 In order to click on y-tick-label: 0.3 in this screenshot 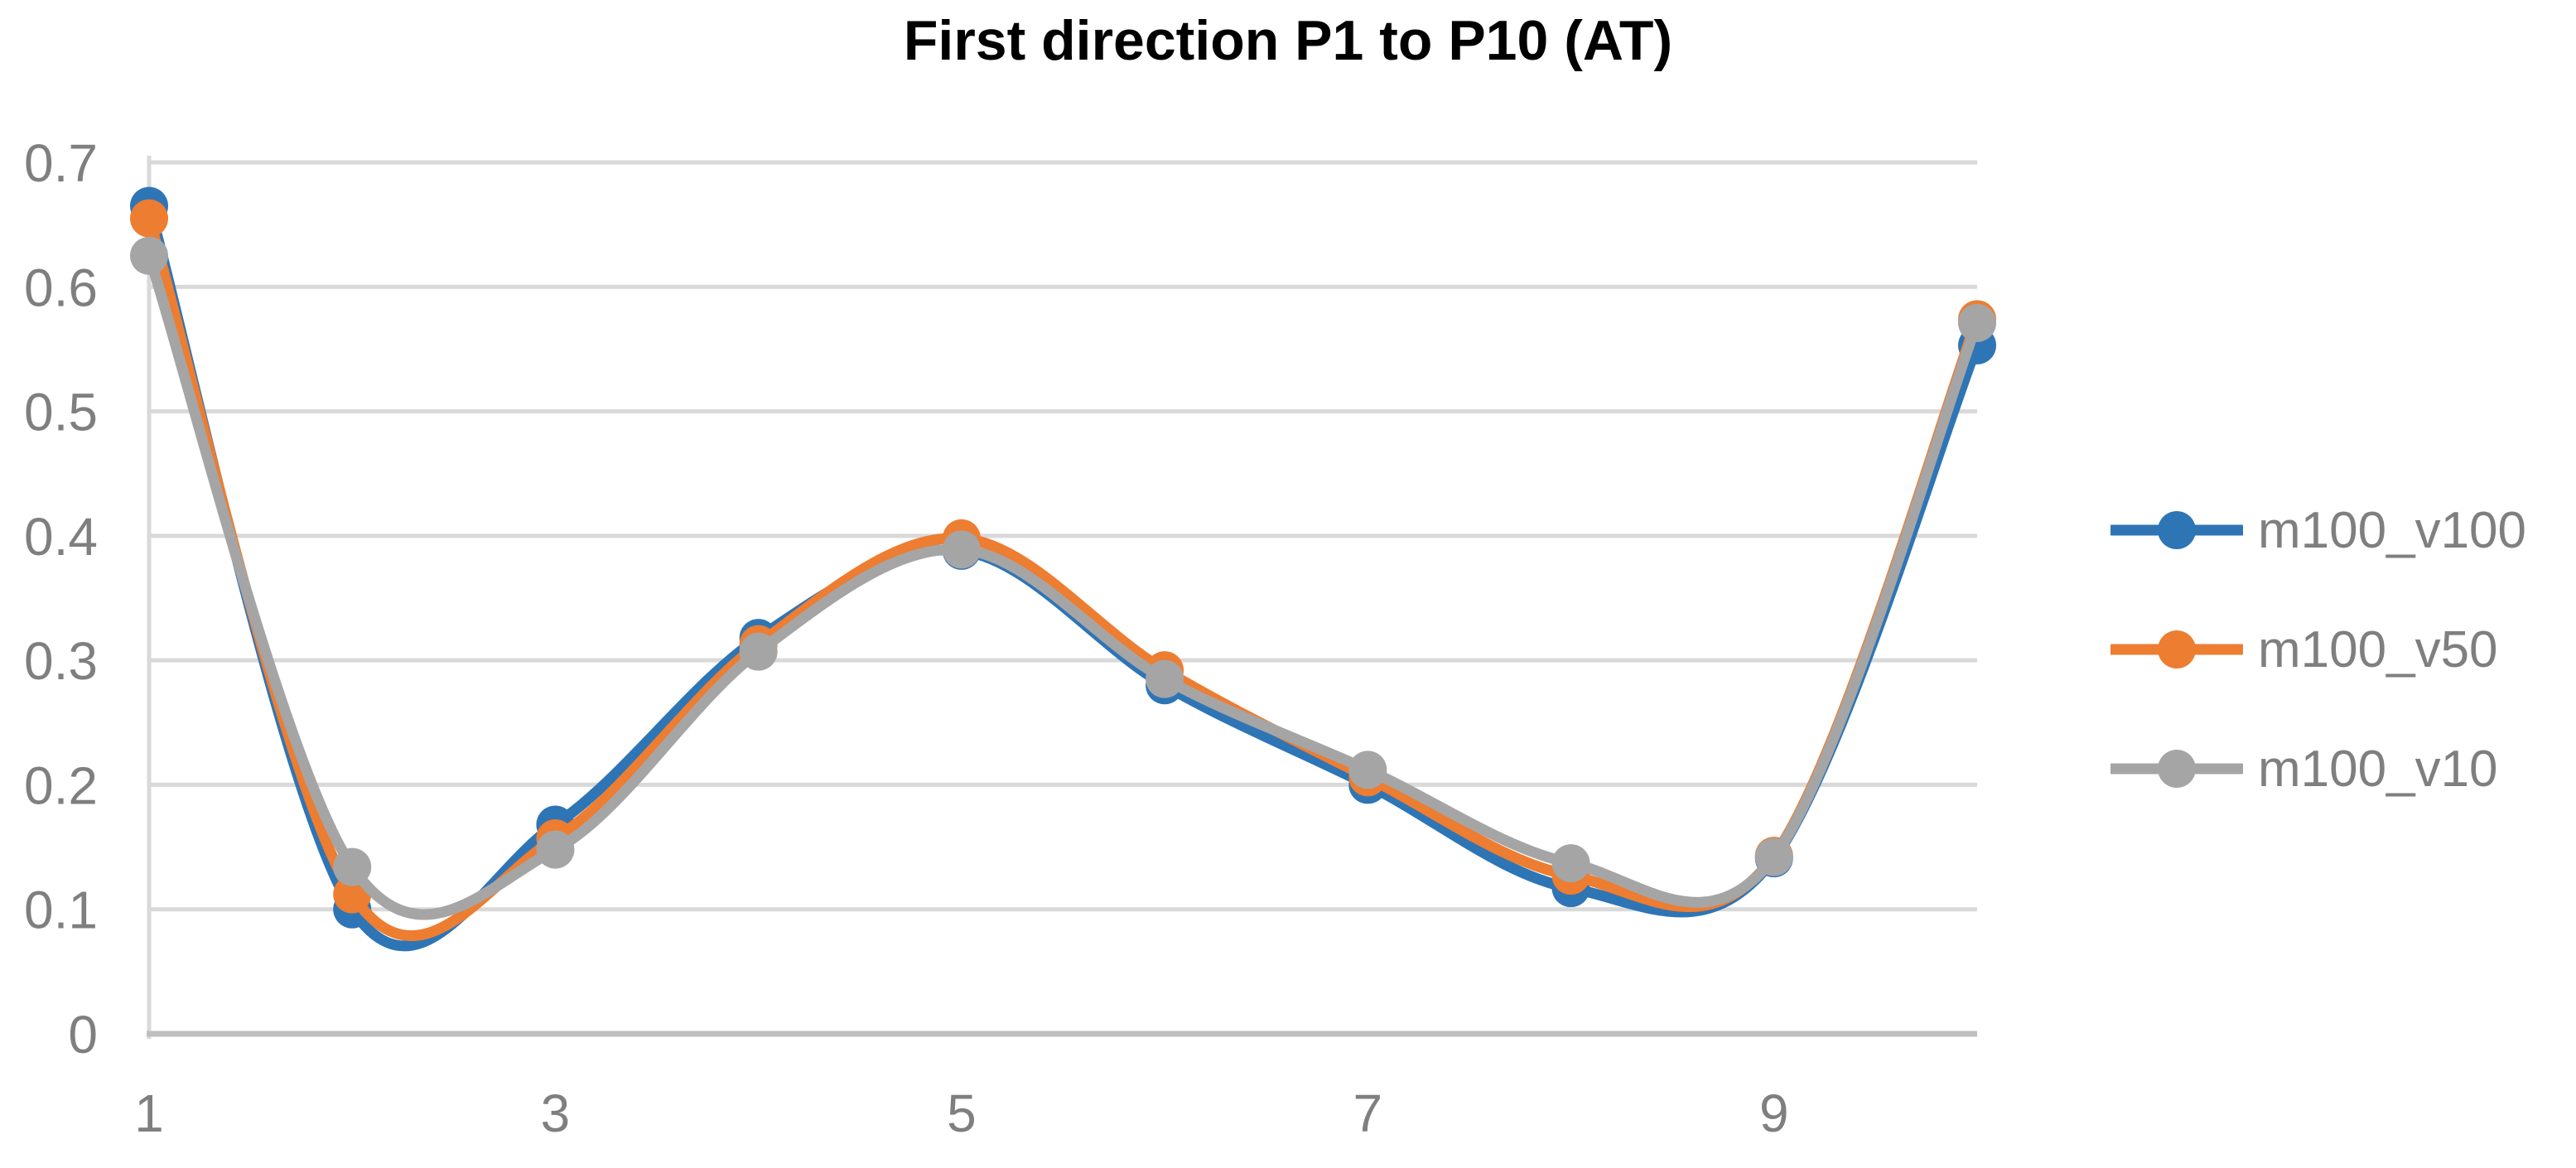, I will do `click(61, 661)`.